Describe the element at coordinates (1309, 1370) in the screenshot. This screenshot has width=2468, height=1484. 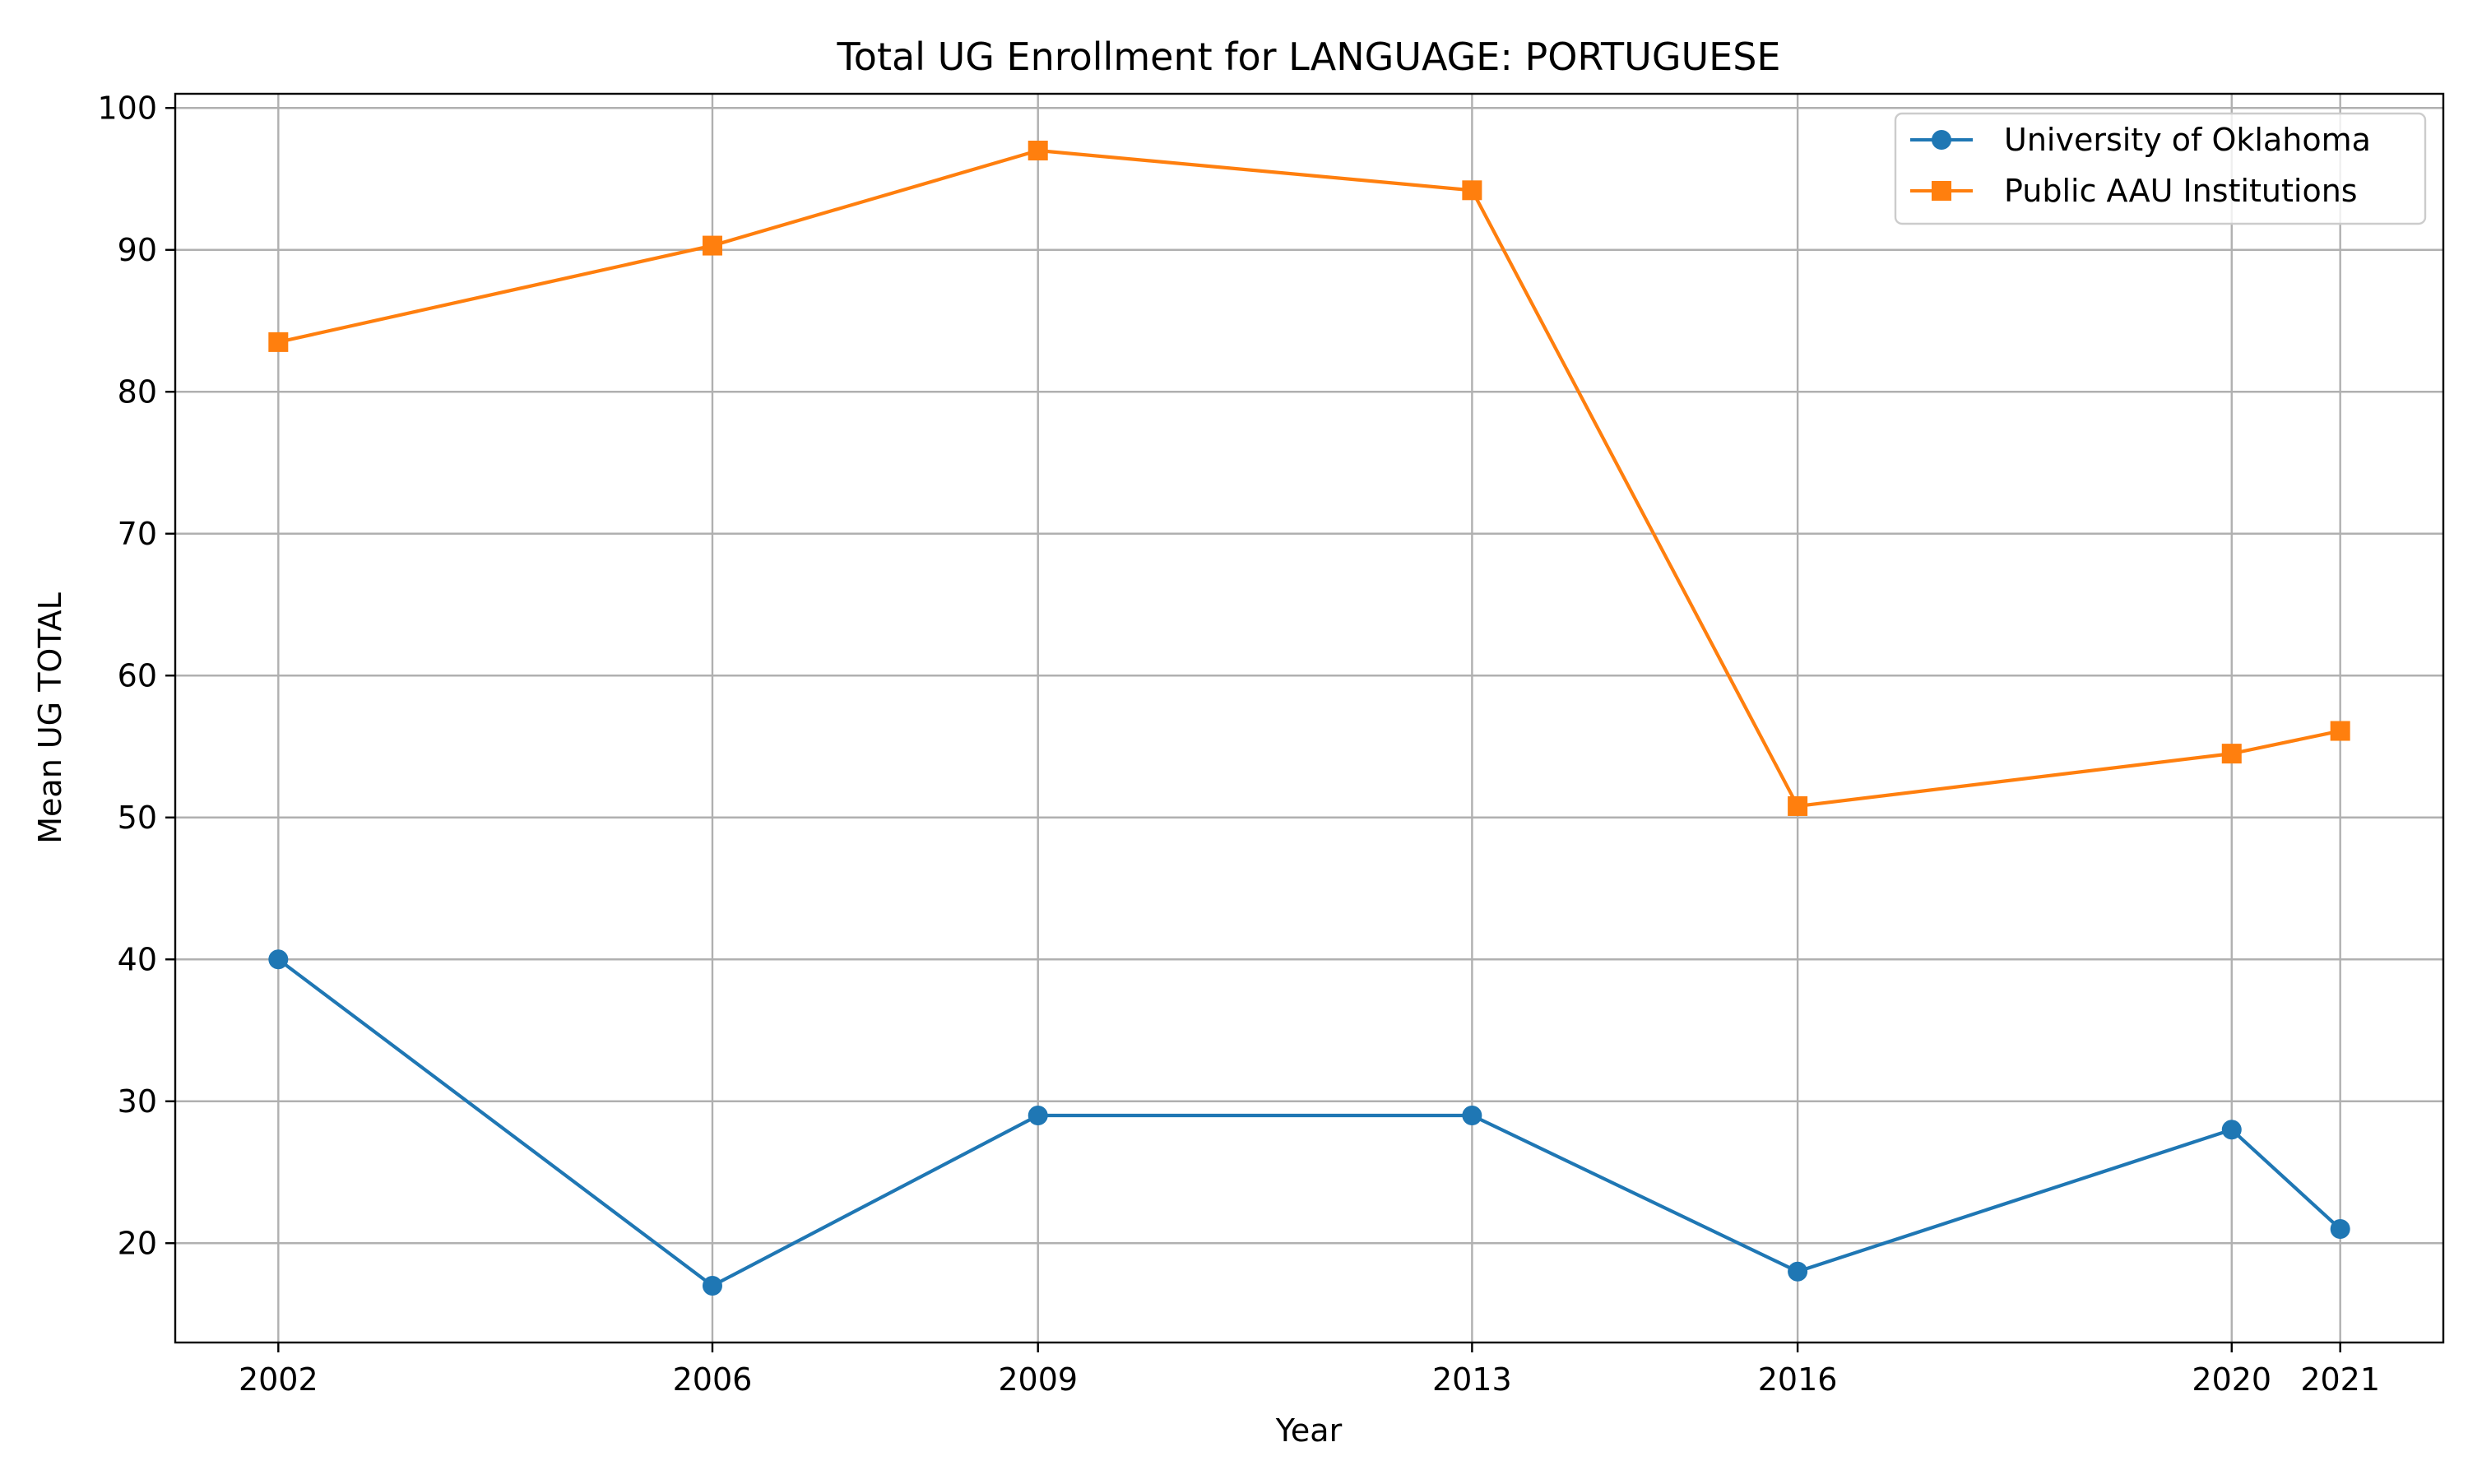
I see `x-axis: 2002 2006 2009 2013 2016 2020 2021` at that location.